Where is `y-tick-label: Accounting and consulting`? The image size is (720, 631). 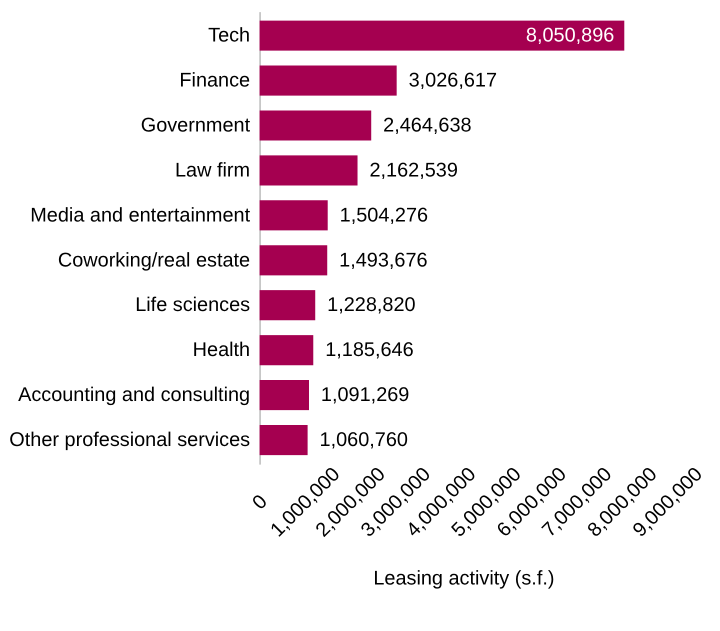 y-tick-label: Accounting and consulting is located at coordinates (134, 395).